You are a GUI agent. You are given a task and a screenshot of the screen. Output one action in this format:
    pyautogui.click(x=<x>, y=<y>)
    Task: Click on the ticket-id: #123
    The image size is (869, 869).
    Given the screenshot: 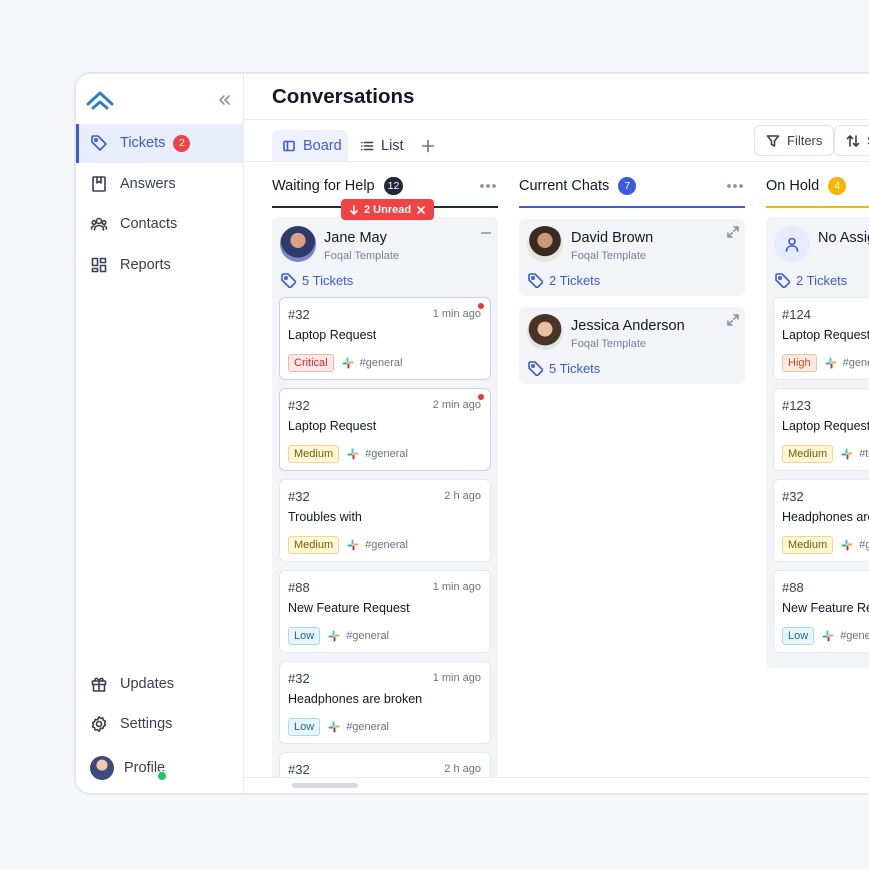 What is the action you would take?
    pyautogui.click(x=796, y=405)
    